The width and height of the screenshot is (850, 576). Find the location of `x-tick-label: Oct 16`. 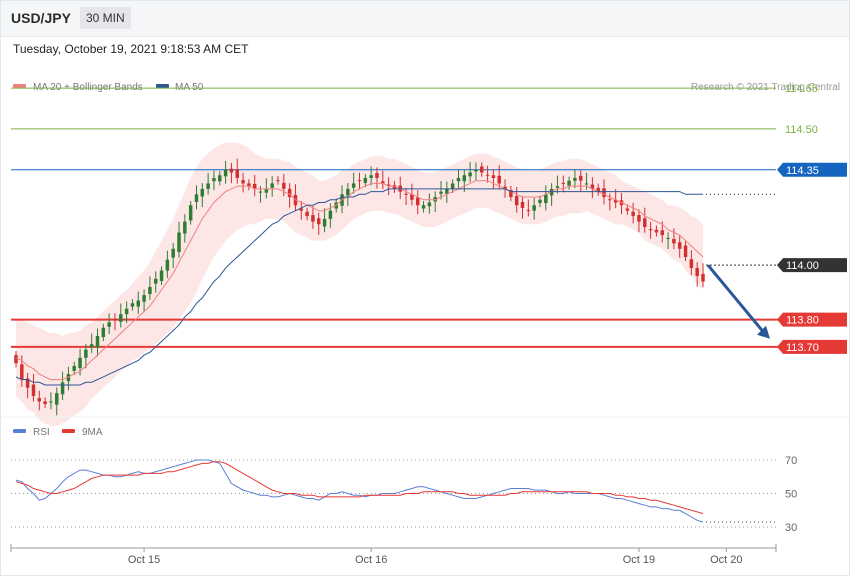

x-tick-label: Oct 16 is located at coordinates (371, 560).